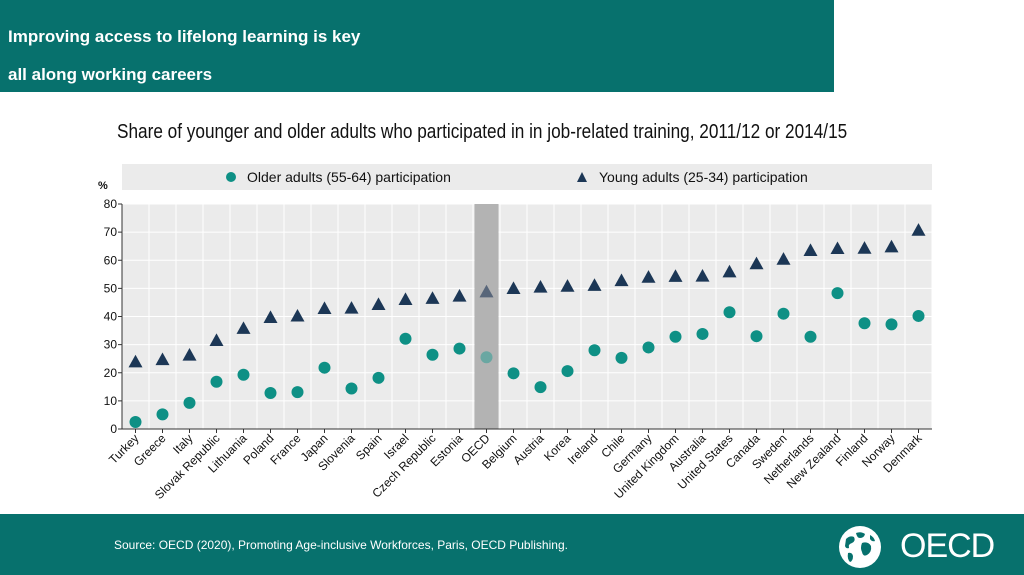  I want to click on x-tick-label: Ireland, so click(583, 449).